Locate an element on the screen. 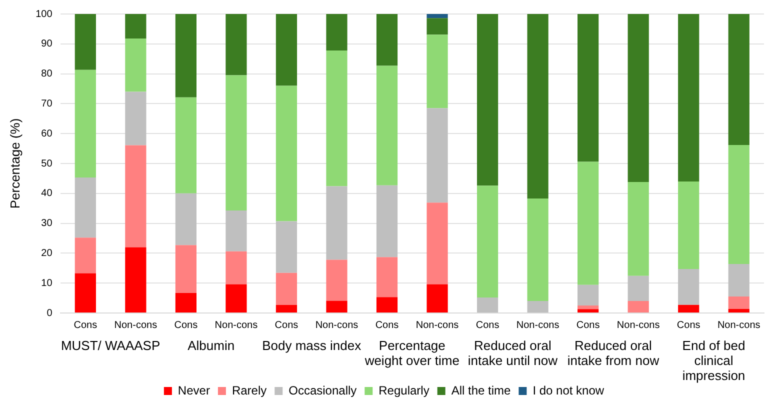 The image size is (770, 407). text: Body mass index is located at coordinates (312, 346).